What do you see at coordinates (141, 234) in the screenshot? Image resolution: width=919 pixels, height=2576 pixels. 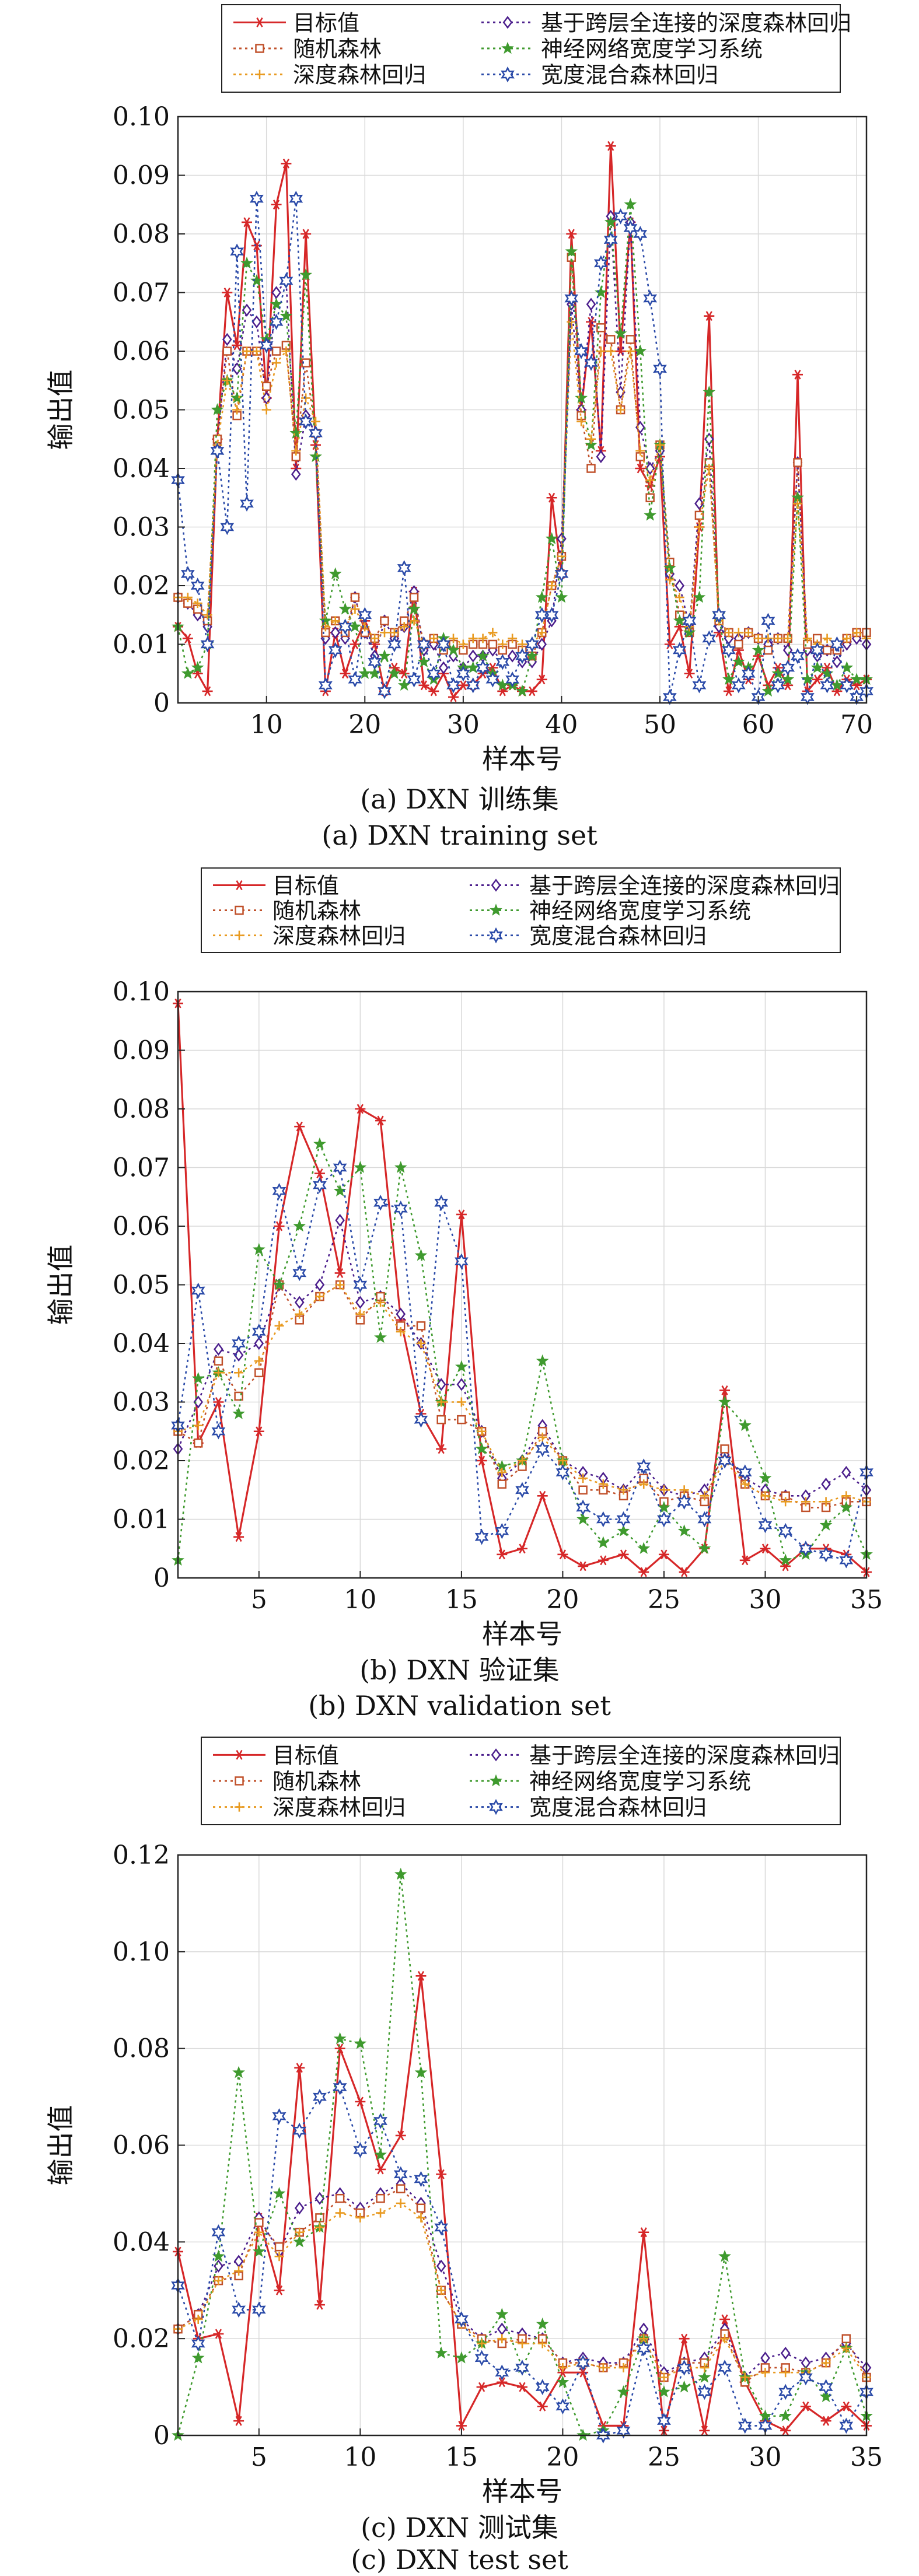 I see `y-tick-label: 0.08` at bounding box center [141, 234].